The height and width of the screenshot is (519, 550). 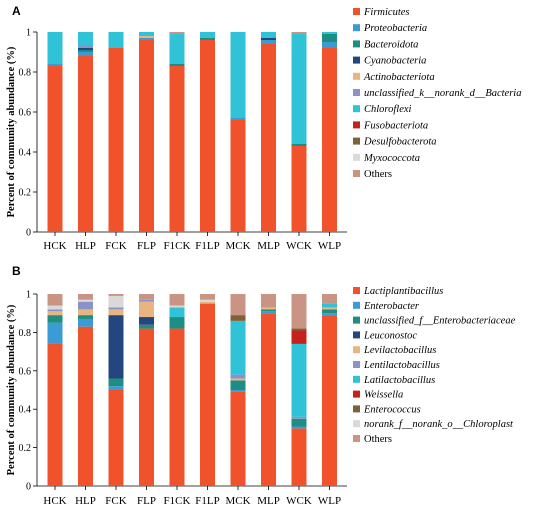 What do you see at coordinates (395, 125) in the screenshot?
I see `legend-label: Fusobacteriota` at bounding box center [395, 125].